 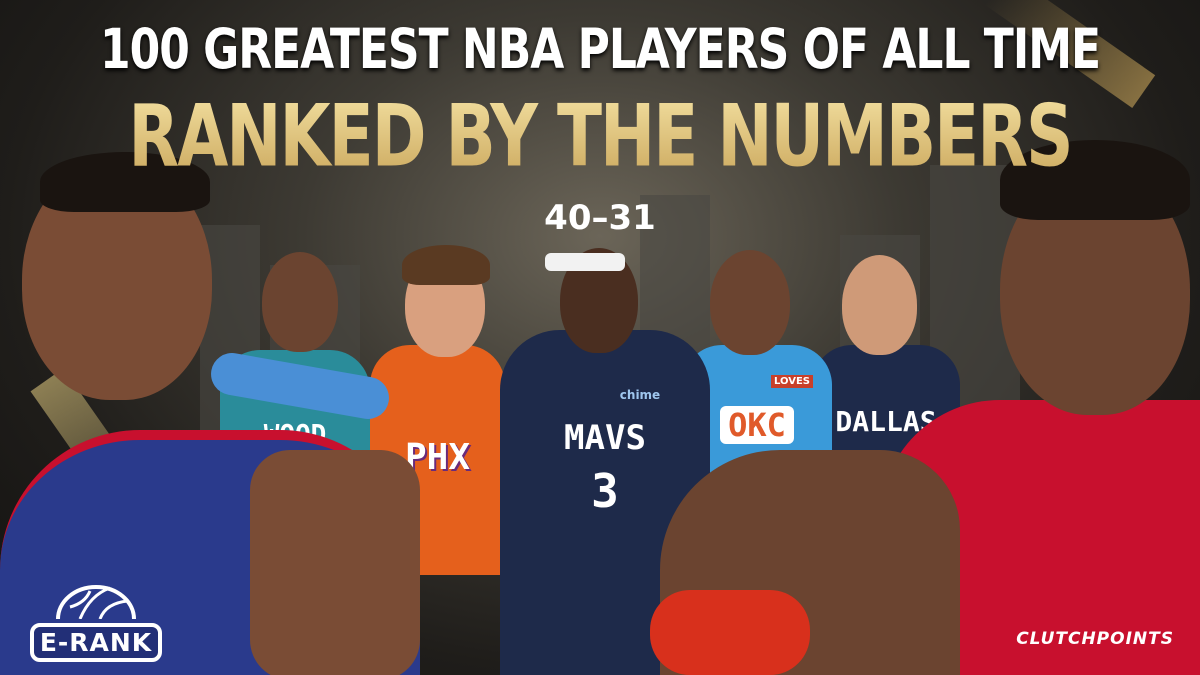 What do you see at coordinates (96, 642) in the screenshot?
I see `erank-wordmark: E-RANK` at bounding box center [96, 642].